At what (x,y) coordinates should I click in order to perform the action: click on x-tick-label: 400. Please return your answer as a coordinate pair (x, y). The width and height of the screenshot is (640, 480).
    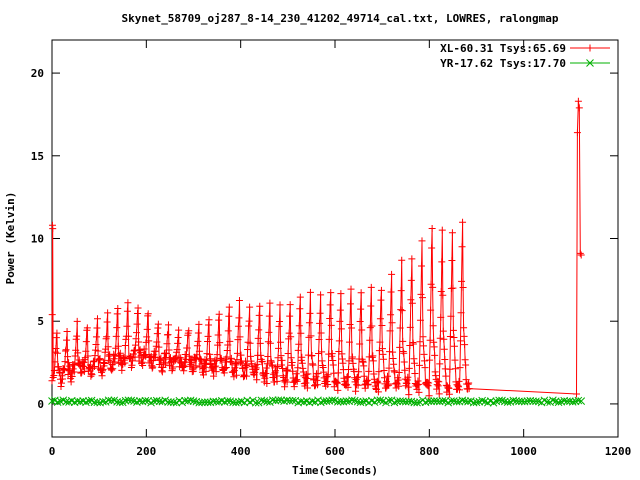
    Looking at the image, I should click on (241, 451).